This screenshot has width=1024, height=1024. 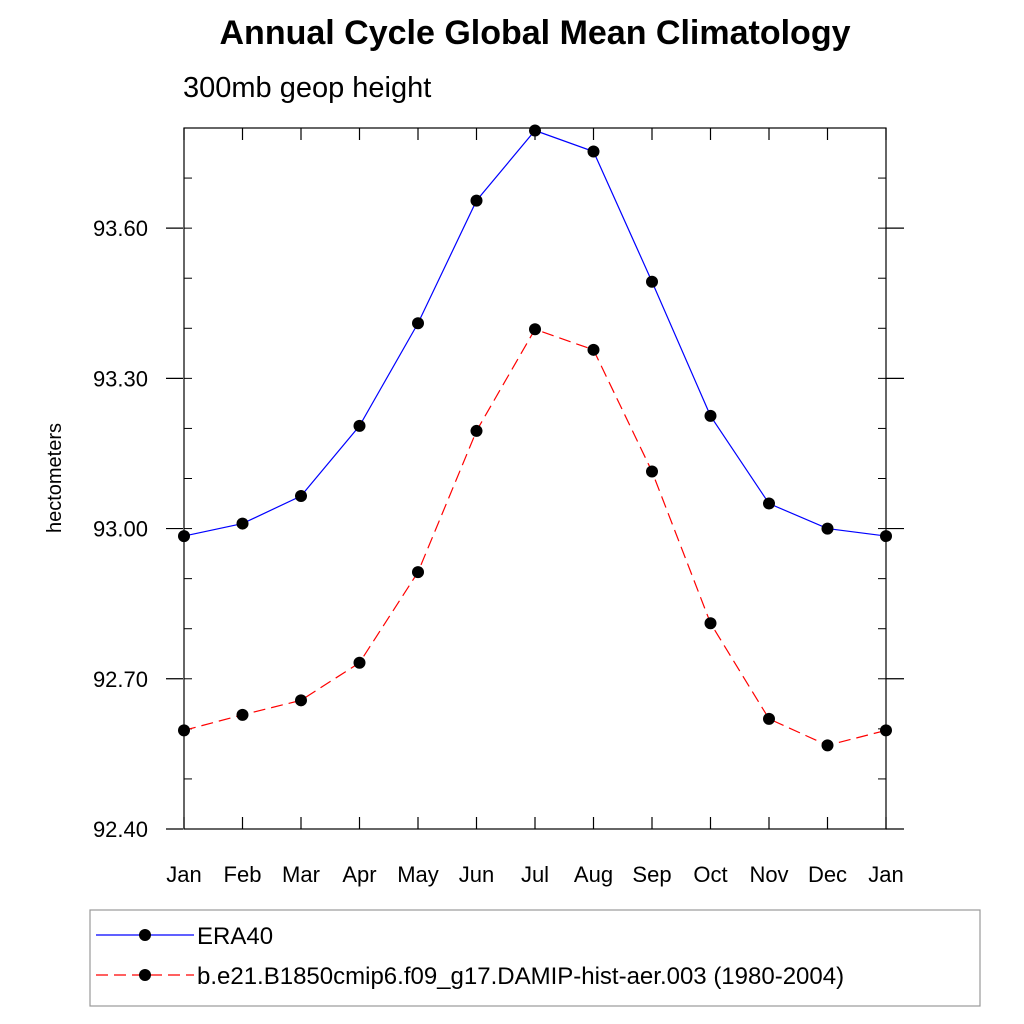 I want to click on y-tick-label: 93.60, so click(x=120, y=228).